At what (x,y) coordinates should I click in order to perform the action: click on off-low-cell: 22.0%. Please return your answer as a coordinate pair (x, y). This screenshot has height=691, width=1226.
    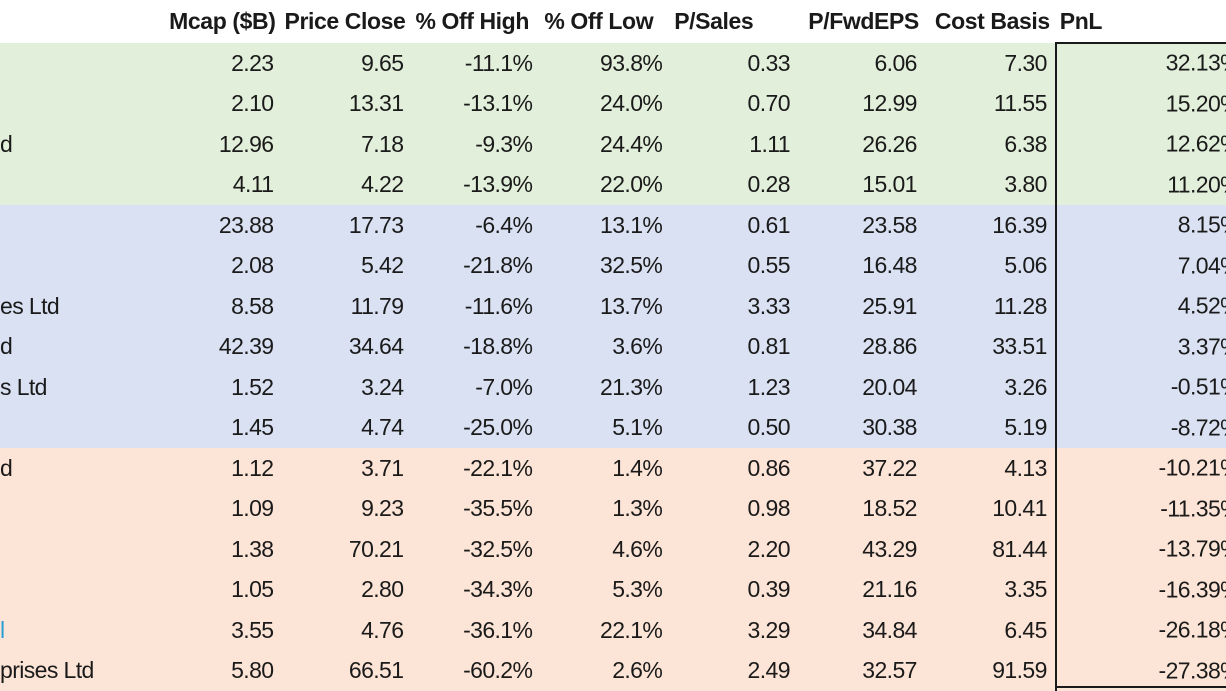
    Looking at the image, I should click on (605, 185).